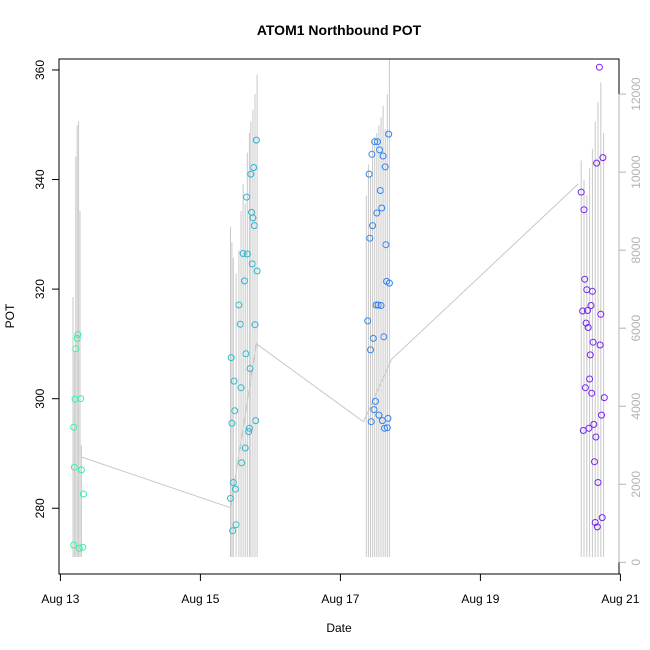 The width and height of the screenshot is (650, 650). I want to click on y2-tick-label: 12000, so click(636, 94).